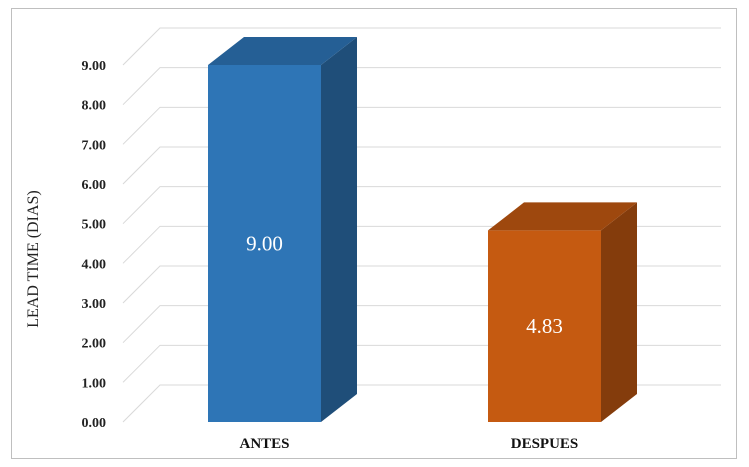  I want to click on x-axis-categories: ANTES DESPUES, so click(408, 444).